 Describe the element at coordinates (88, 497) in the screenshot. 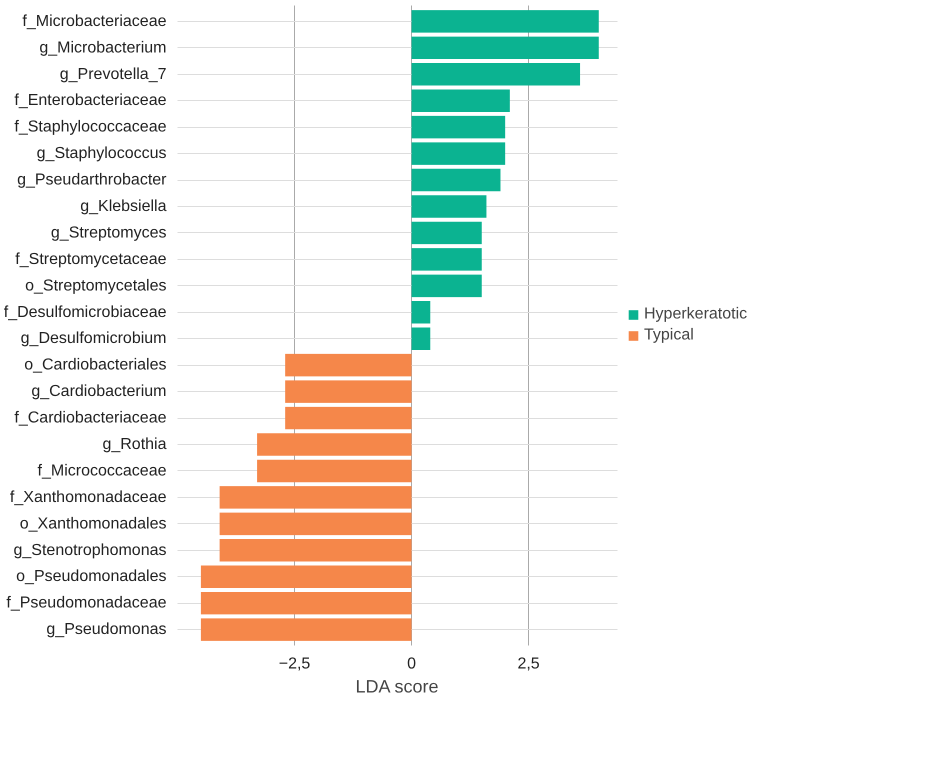

I see `y-tick-label: f_Xanthomonadaceae` at that location.